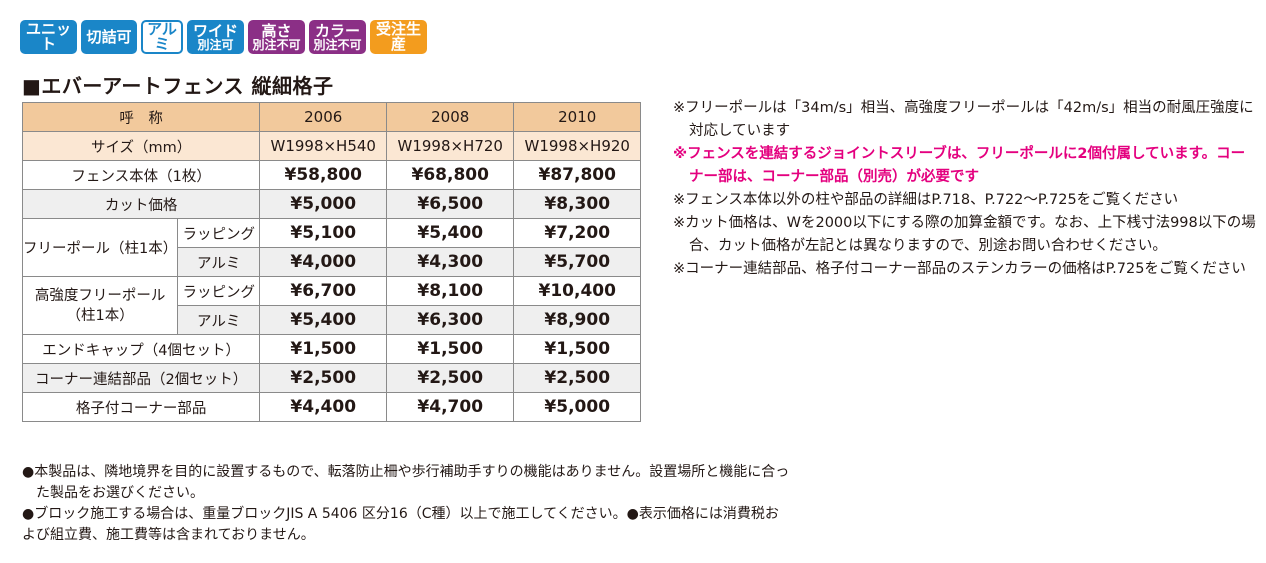 The width and height of the screenshot is (1266, 563). What do you see at coordinates (100, 305) in the screenshot?
I see `row-label-strong-pole: 高強度フリーポール （柱1本）` at bounding box center [100, 305].